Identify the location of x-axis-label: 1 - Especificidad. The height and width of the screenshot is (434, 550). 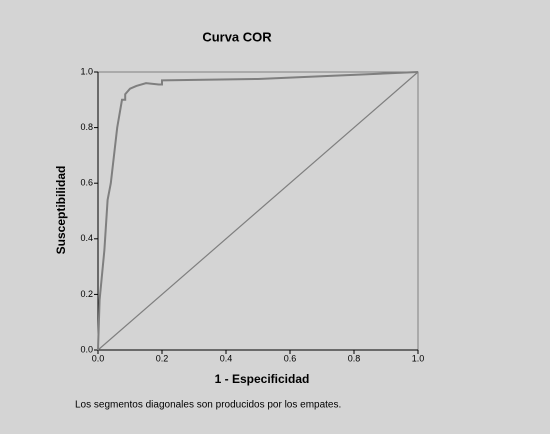
(262, 379).